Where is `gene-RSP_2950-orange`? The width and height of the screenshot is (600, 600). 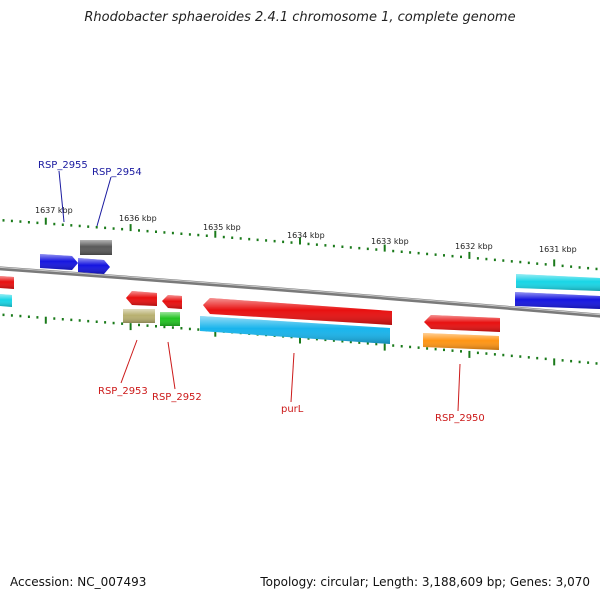
gene-RSP_2950-orange is located at coordinates (461, 341).